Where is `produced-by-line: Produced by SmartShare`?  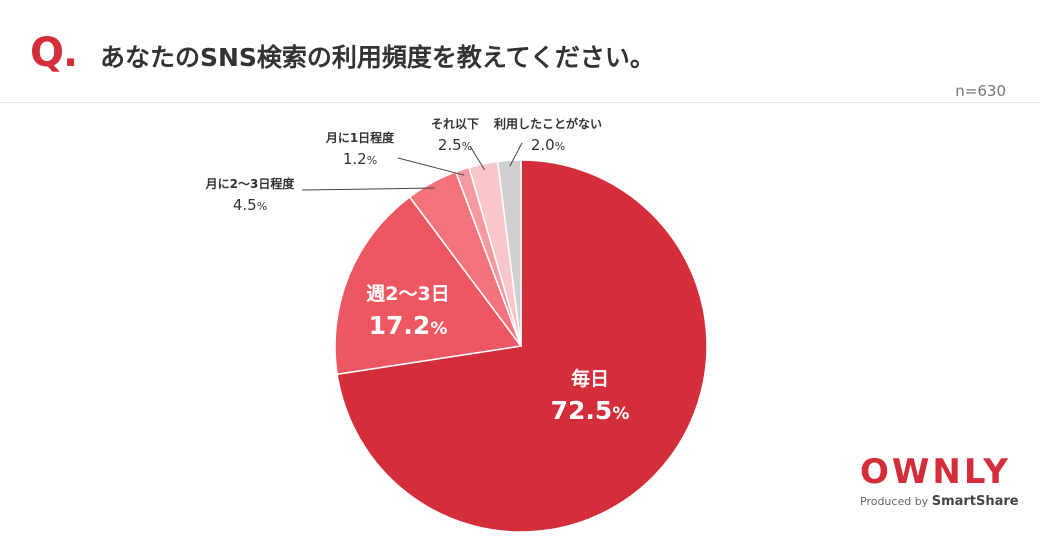
produced-by-line: Produced by SmartShare is located at coordinates (939, 501).